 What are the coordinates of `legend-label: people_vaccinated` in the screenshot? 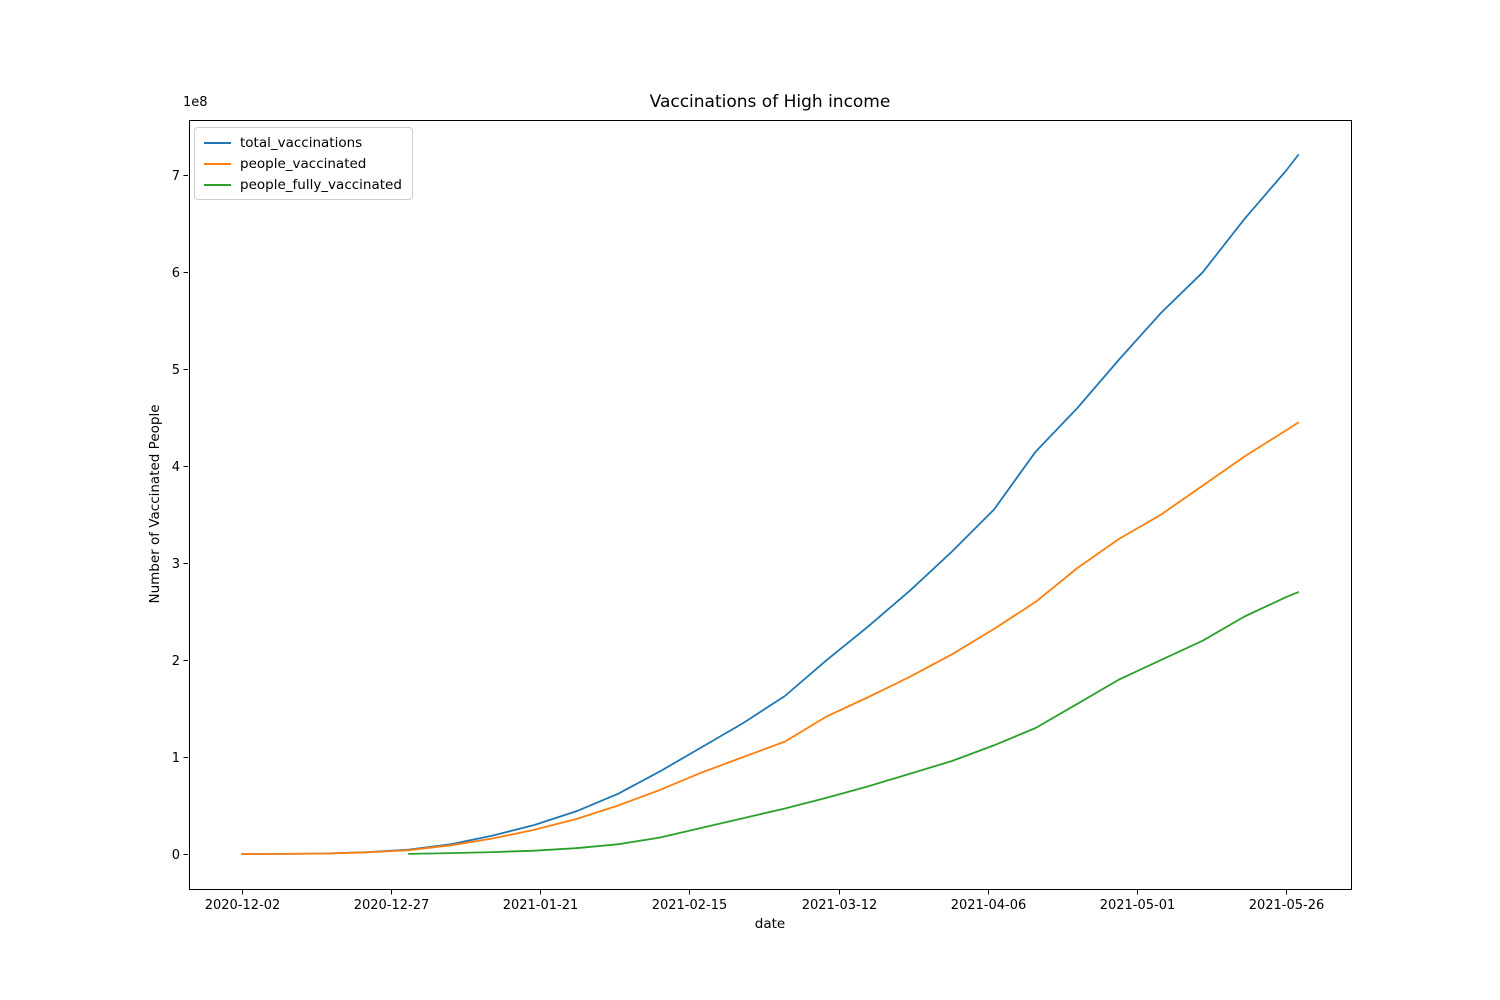 It's located at (303, 163).